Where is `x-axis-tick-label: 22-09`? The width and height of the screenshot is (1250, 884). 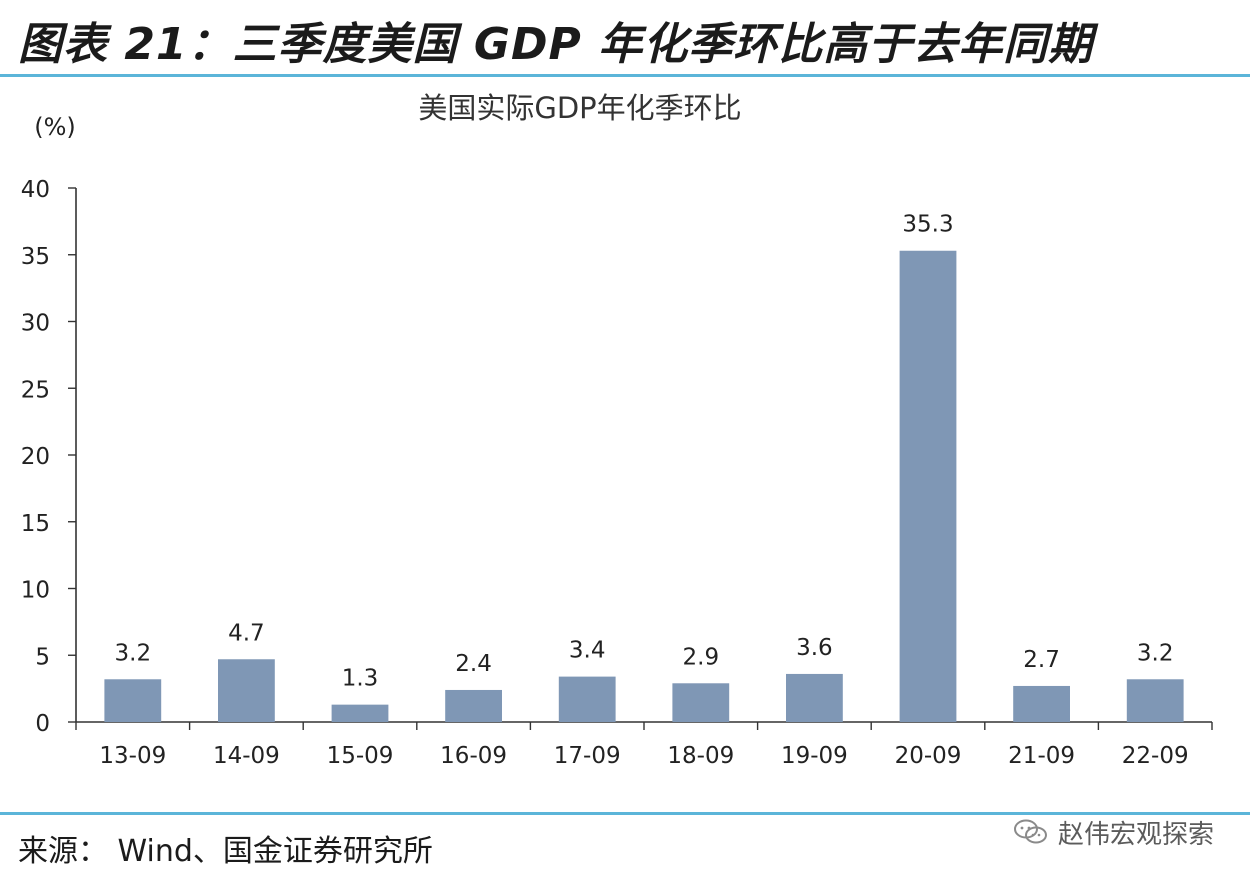
x-axis-tick-label: 22-09 is located at coordinates (1155, 756).